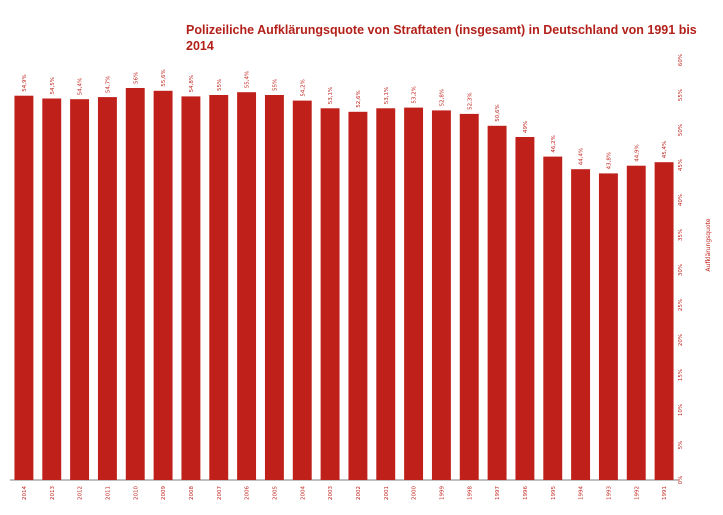 This screenshot has width=723, height=515. Describe the element at coordinates (526, 127) in the screenshot. I see `data-label: 49%` at that location.